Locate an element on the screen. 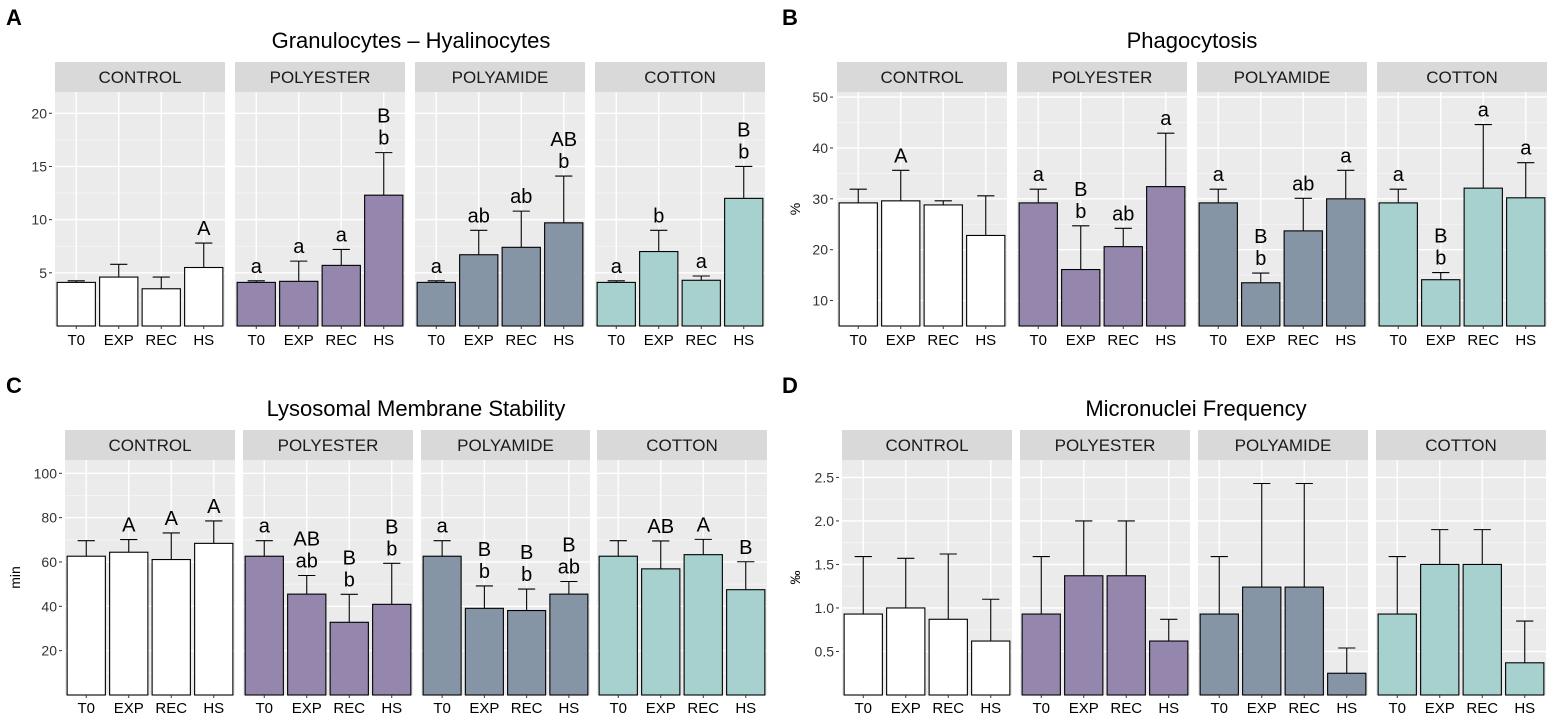  y-tick-label: 10 is located at coordinates (820, 301).